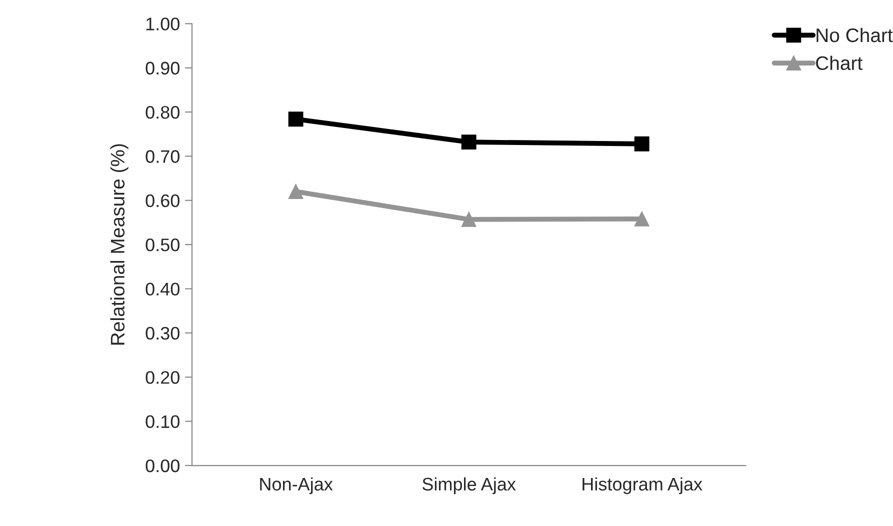 The height and width of the screenshot is (526, 893). Describe the element at coordinates (296, 485) in the screenshot. I see `x-tick-label: Non-Ajax` at that location.